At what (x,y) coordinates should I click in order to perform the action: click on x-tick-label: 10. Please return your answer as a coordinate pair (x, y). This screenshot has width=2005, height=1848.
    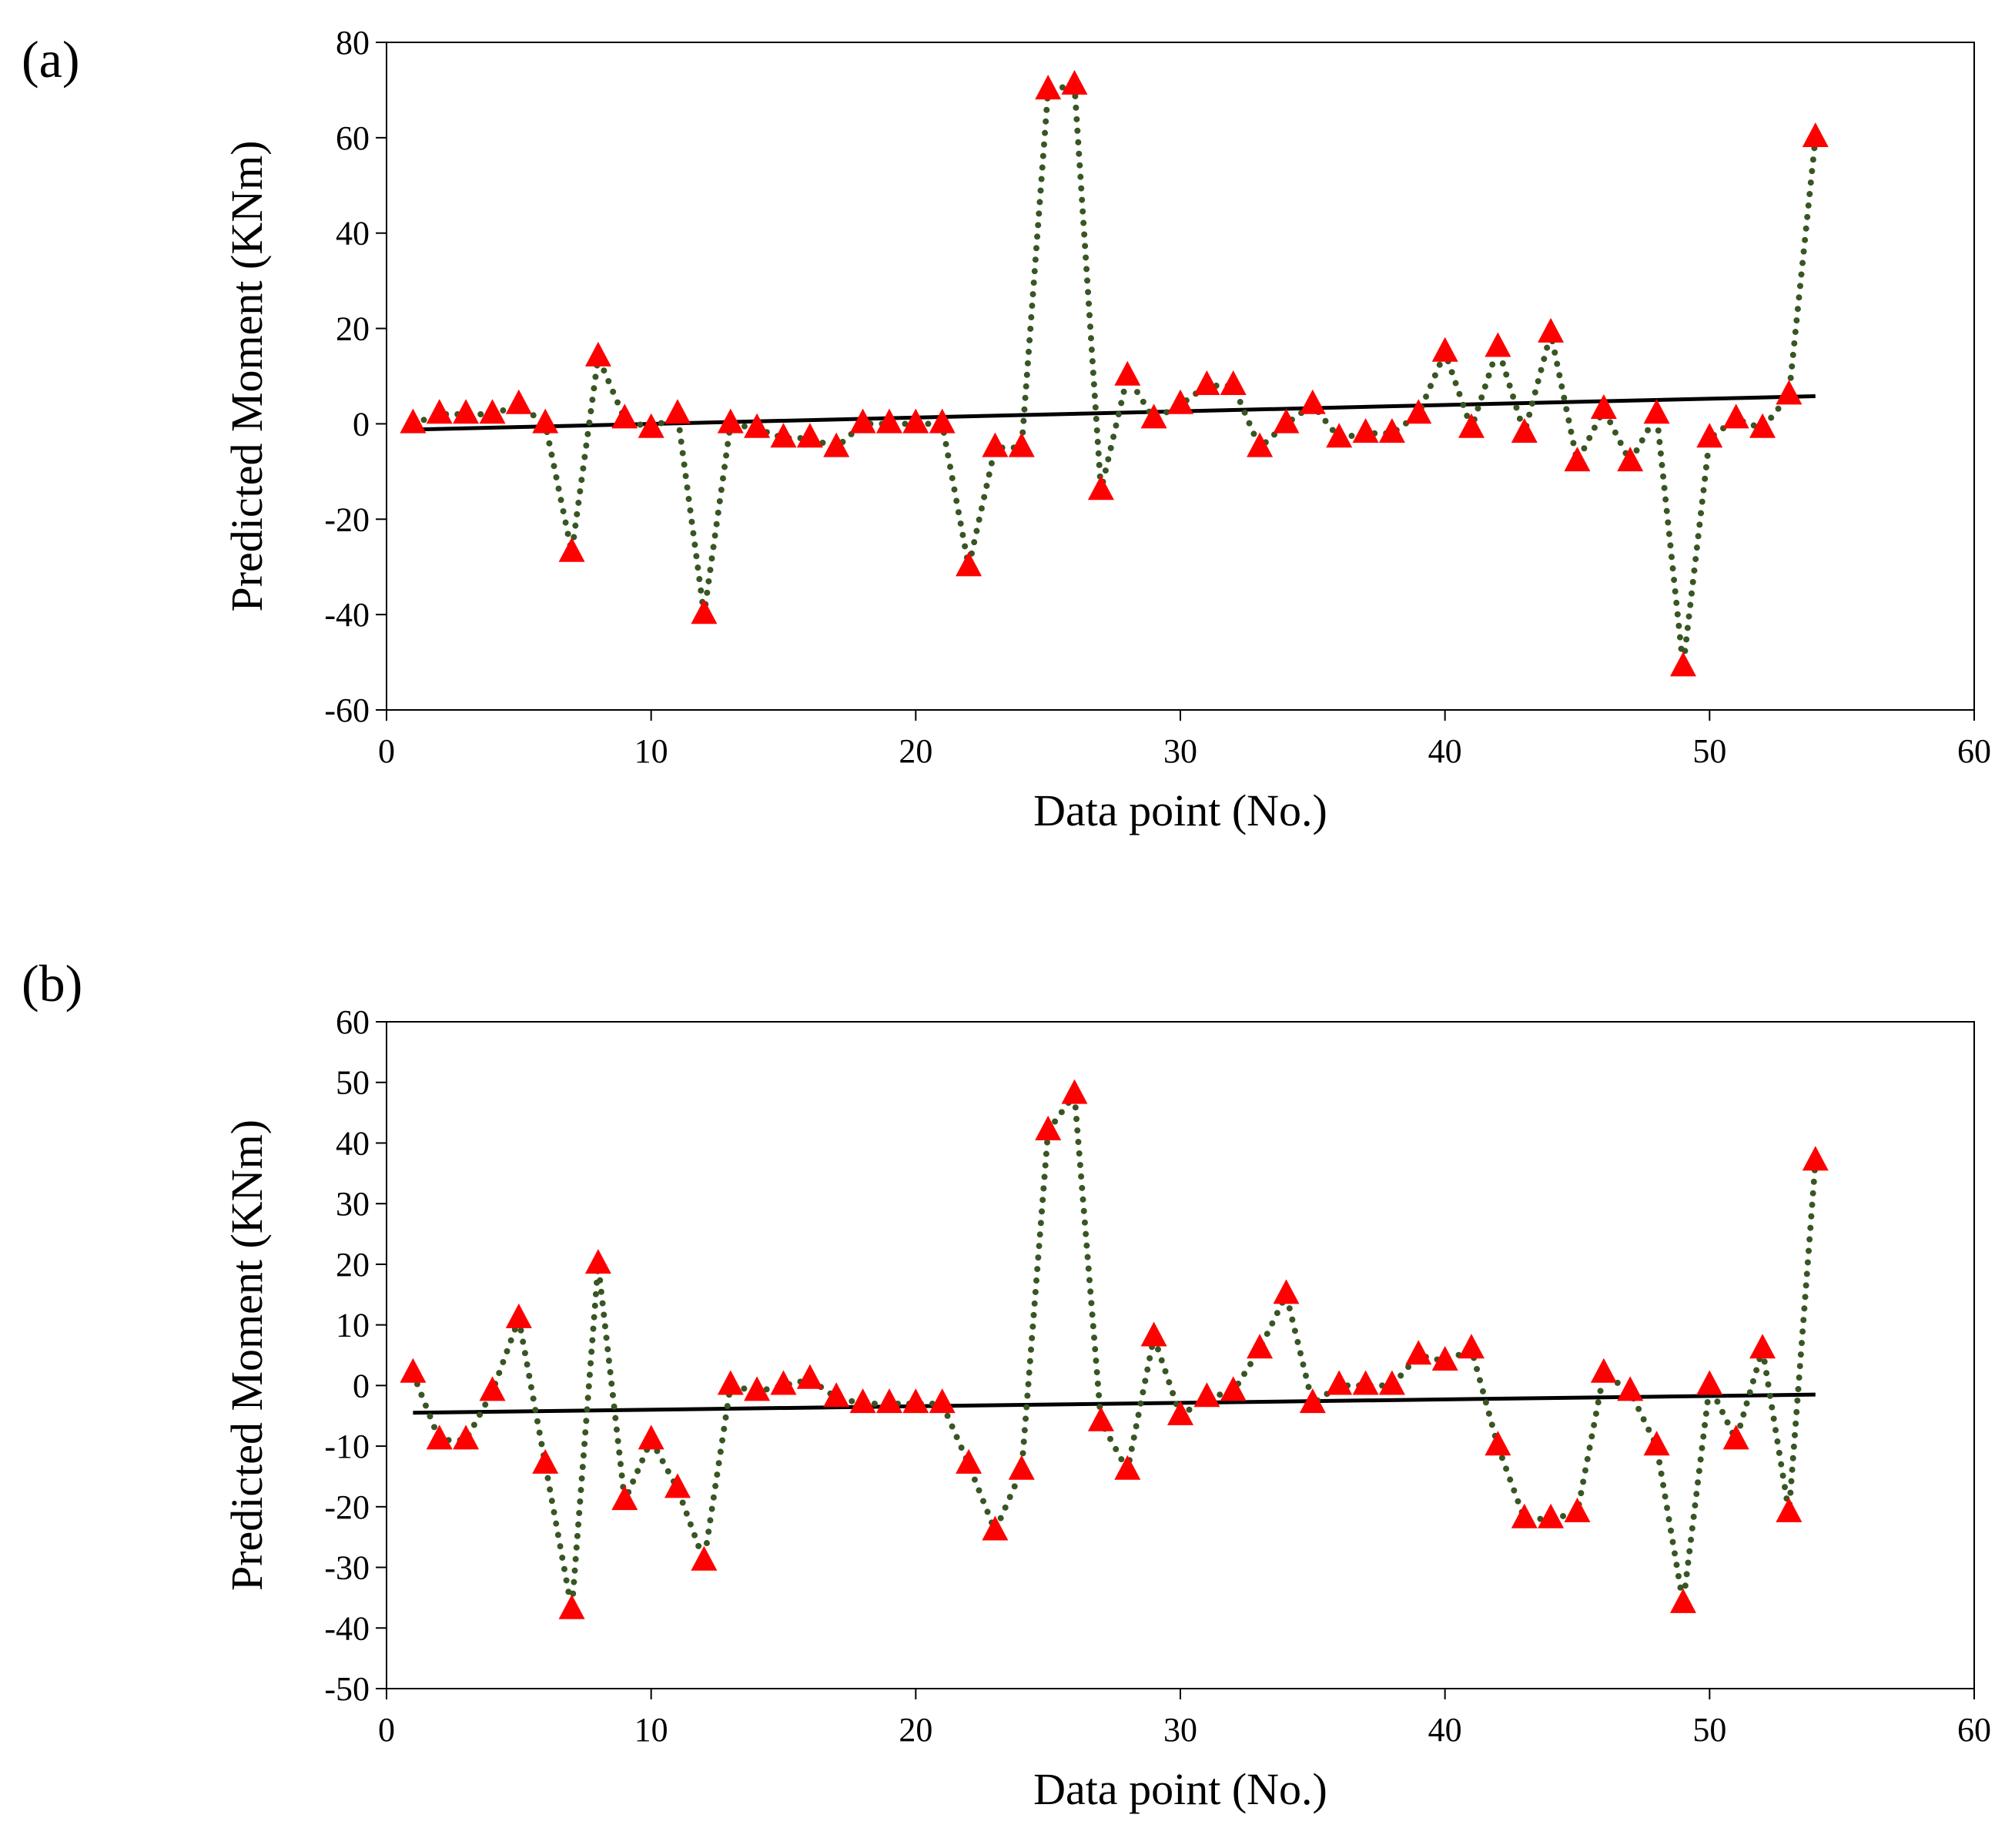
    Looking at the image, I should click on (651, 1730).